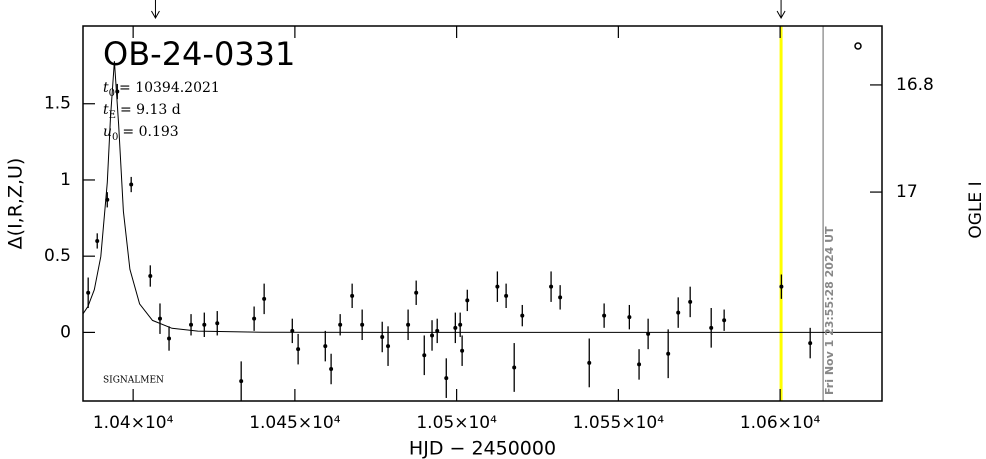  I want to click on y-axis-label: Δ(I,R,Z,U), so click(16, 204).